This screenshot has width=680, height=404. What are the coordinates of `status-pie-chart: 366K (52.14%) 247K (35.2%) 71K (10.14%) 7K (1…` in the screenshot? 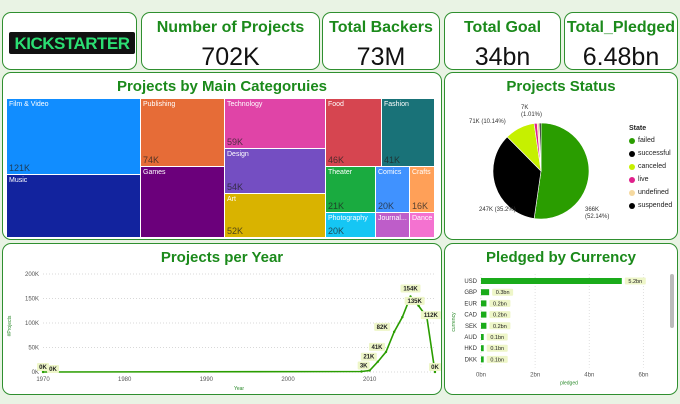 It's located at (539, 162).